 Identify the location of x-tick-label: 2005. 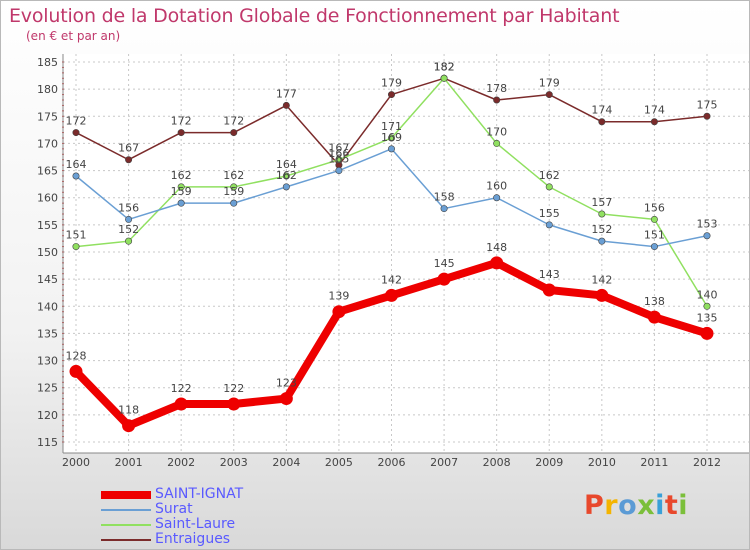
(339, 462).